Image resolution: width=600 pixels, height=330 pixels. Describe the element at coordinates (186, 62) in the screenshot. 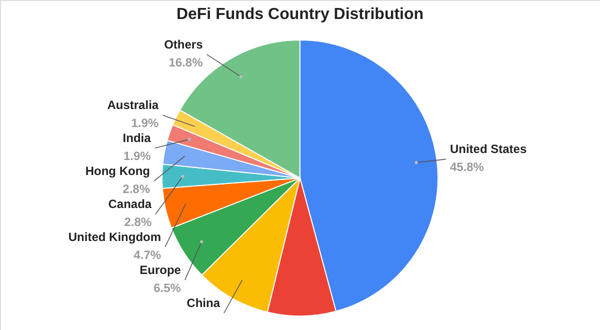

I see `data-label: 16.8%` at that location.